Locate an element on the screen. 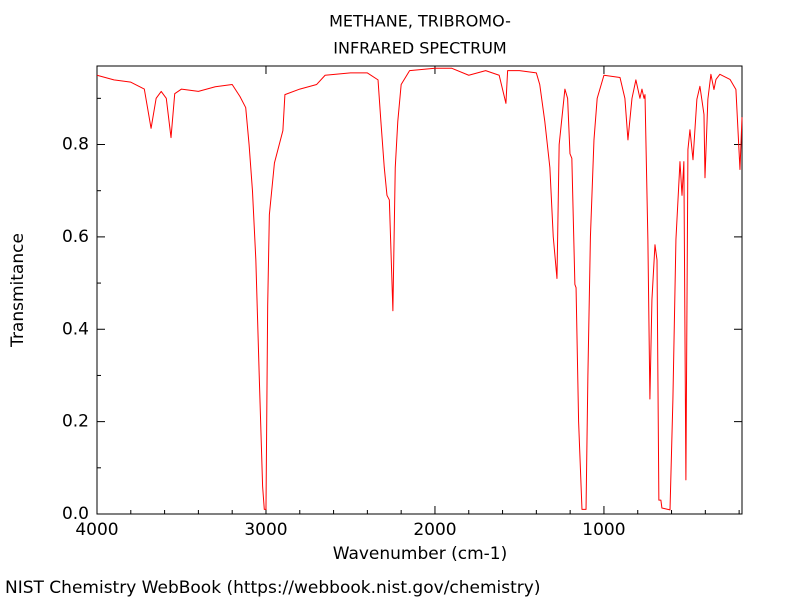 The height and width of the screenshot is (600, 800). y-tick-label: 0.0 is located at coordinates (75, 514).